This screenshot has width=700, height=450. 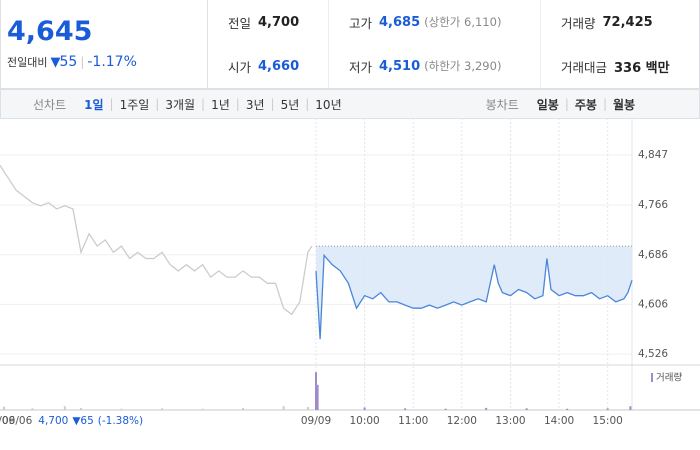 I want to click on quote-value: 4,510, so click(x=400, y=66).